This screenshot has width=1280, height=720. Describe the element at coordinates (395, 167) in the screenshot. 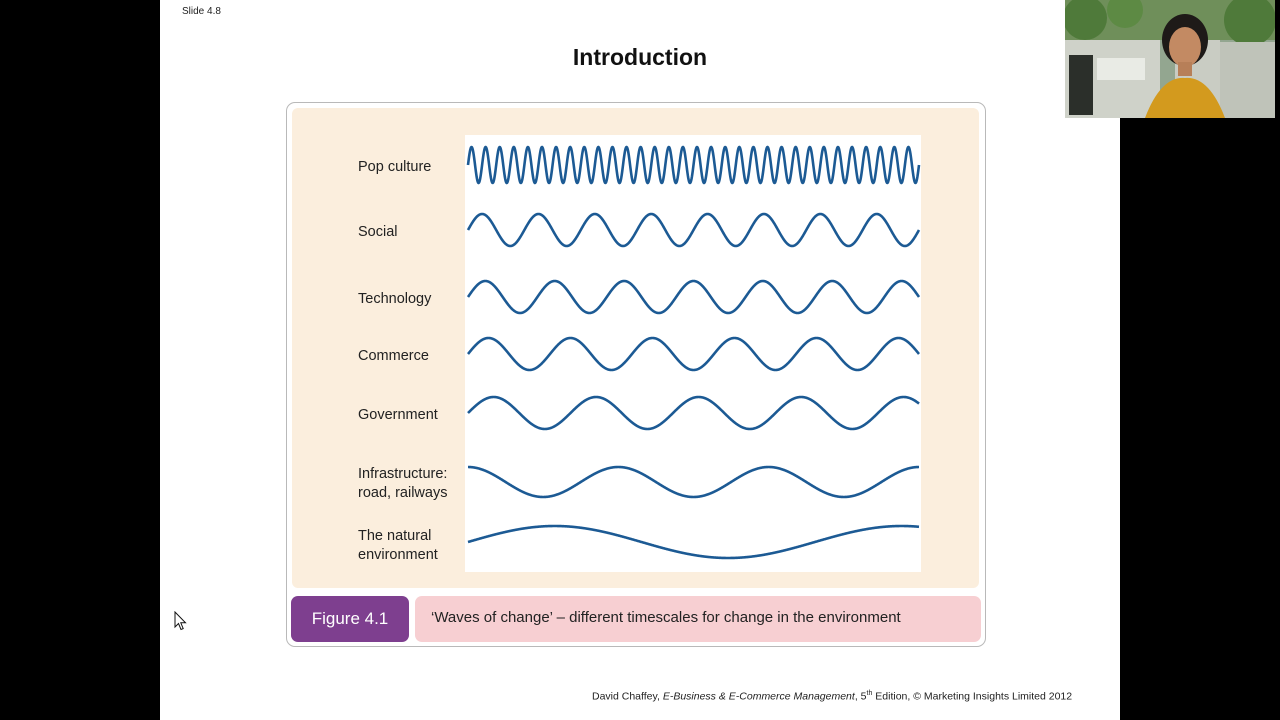

I see `wave-label-pop-culture: Pop culture` at that location.